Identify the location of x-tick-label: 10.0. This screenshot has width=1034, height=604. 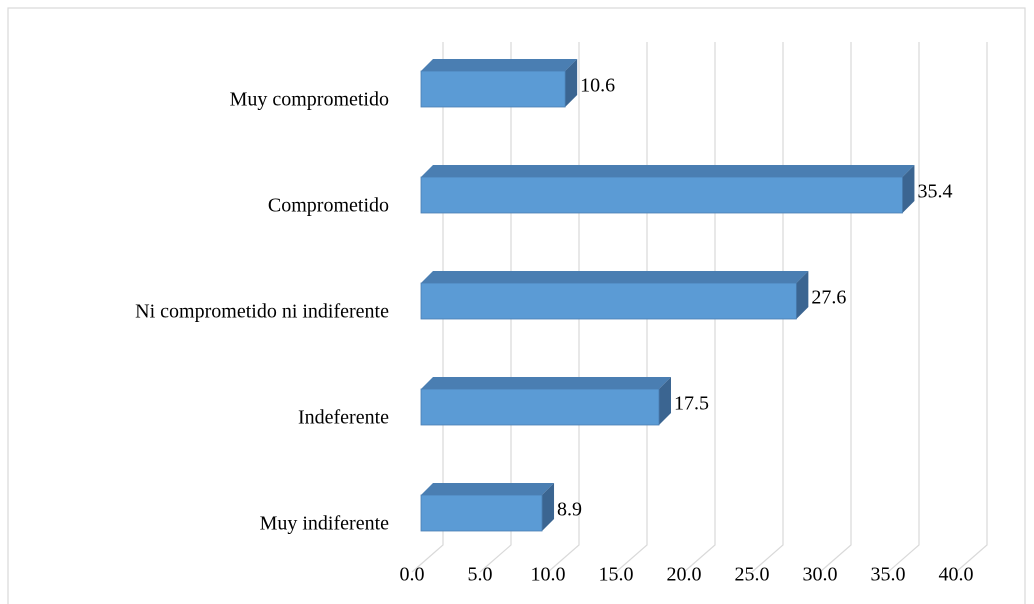
(548, 575).